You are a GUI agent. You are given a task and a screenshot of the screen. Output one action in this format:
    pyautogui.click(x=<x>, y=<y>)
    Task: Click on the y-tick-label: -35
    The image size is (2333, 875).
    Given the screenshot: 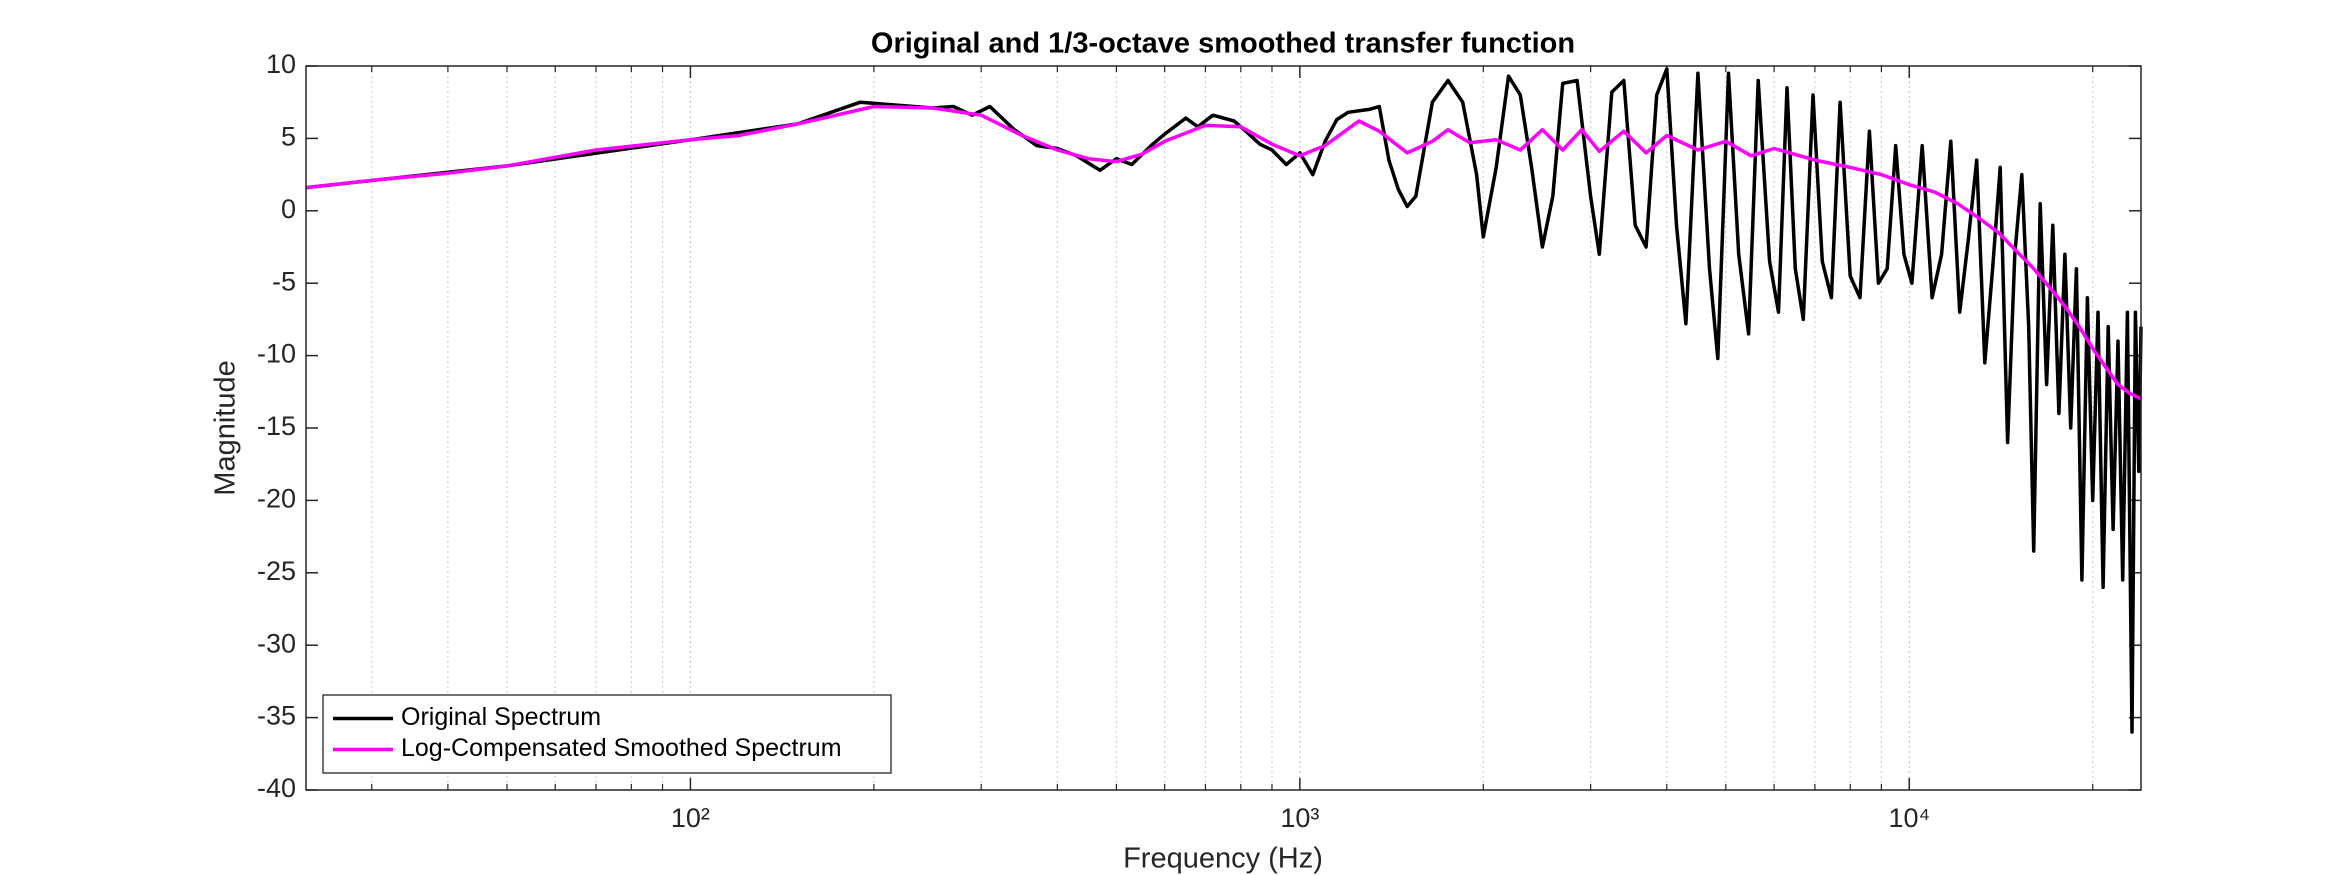 What is the action you would take?
    pyautogui.click(x=276, y=716)
    